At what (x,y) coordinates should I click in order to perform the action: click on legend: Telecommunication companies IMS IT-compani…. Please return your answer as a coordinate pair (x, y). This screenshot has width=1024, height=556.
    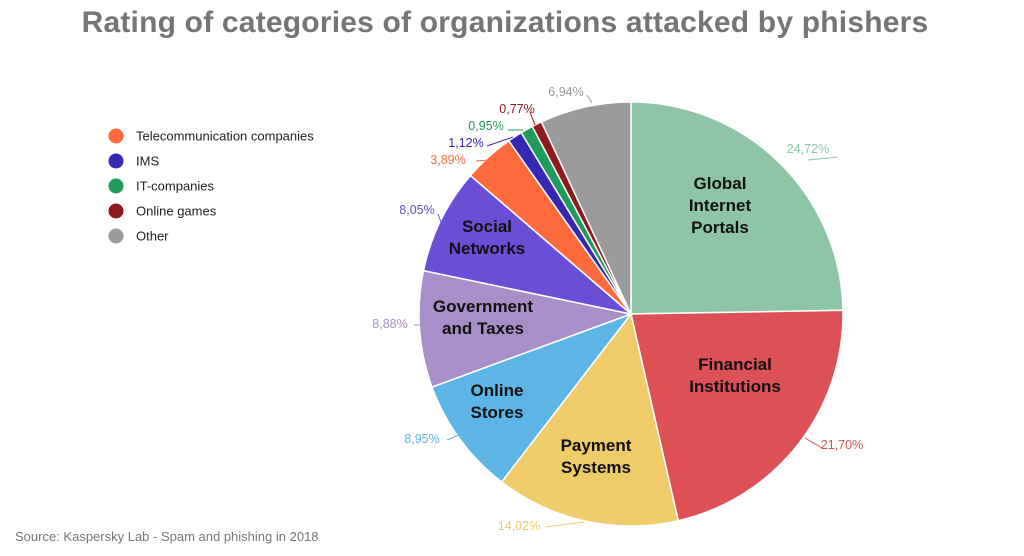
    Looking at the image, I should click on (211, 186).